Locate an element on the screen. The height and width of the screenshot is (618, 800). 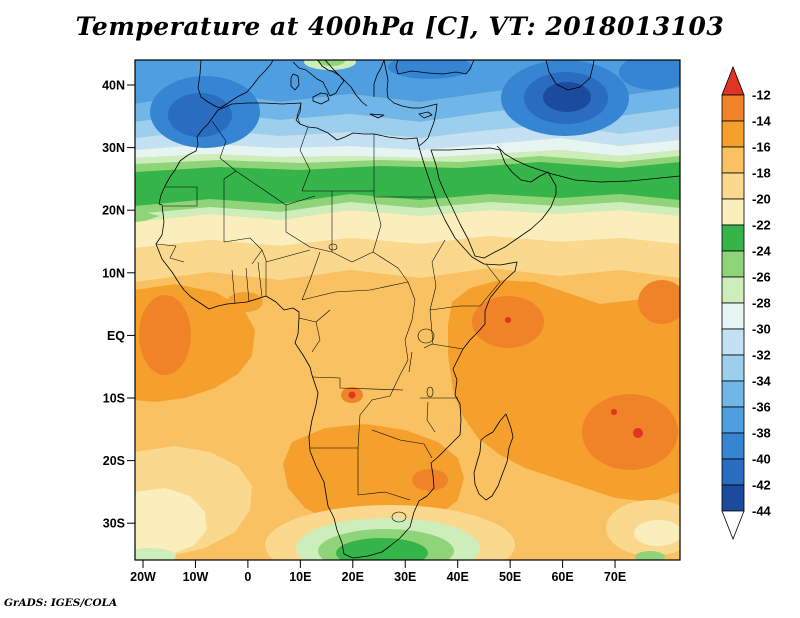
coastline-iran is located at coordinates (588, 164).